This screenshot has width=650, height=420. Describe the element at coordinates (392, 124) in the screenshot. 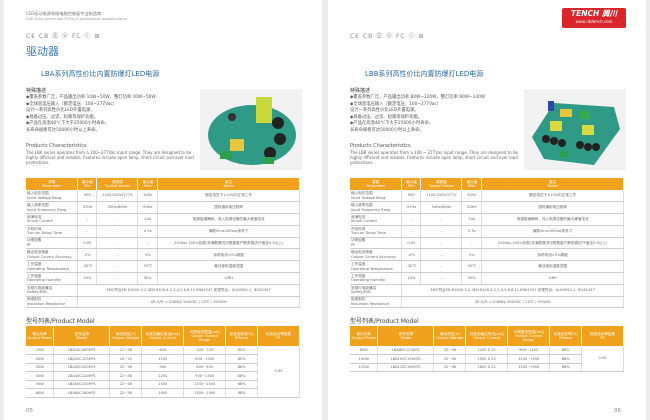

I see `feature-item: ◆产品在高温40℃下大于25000小时寿命，` at that location.